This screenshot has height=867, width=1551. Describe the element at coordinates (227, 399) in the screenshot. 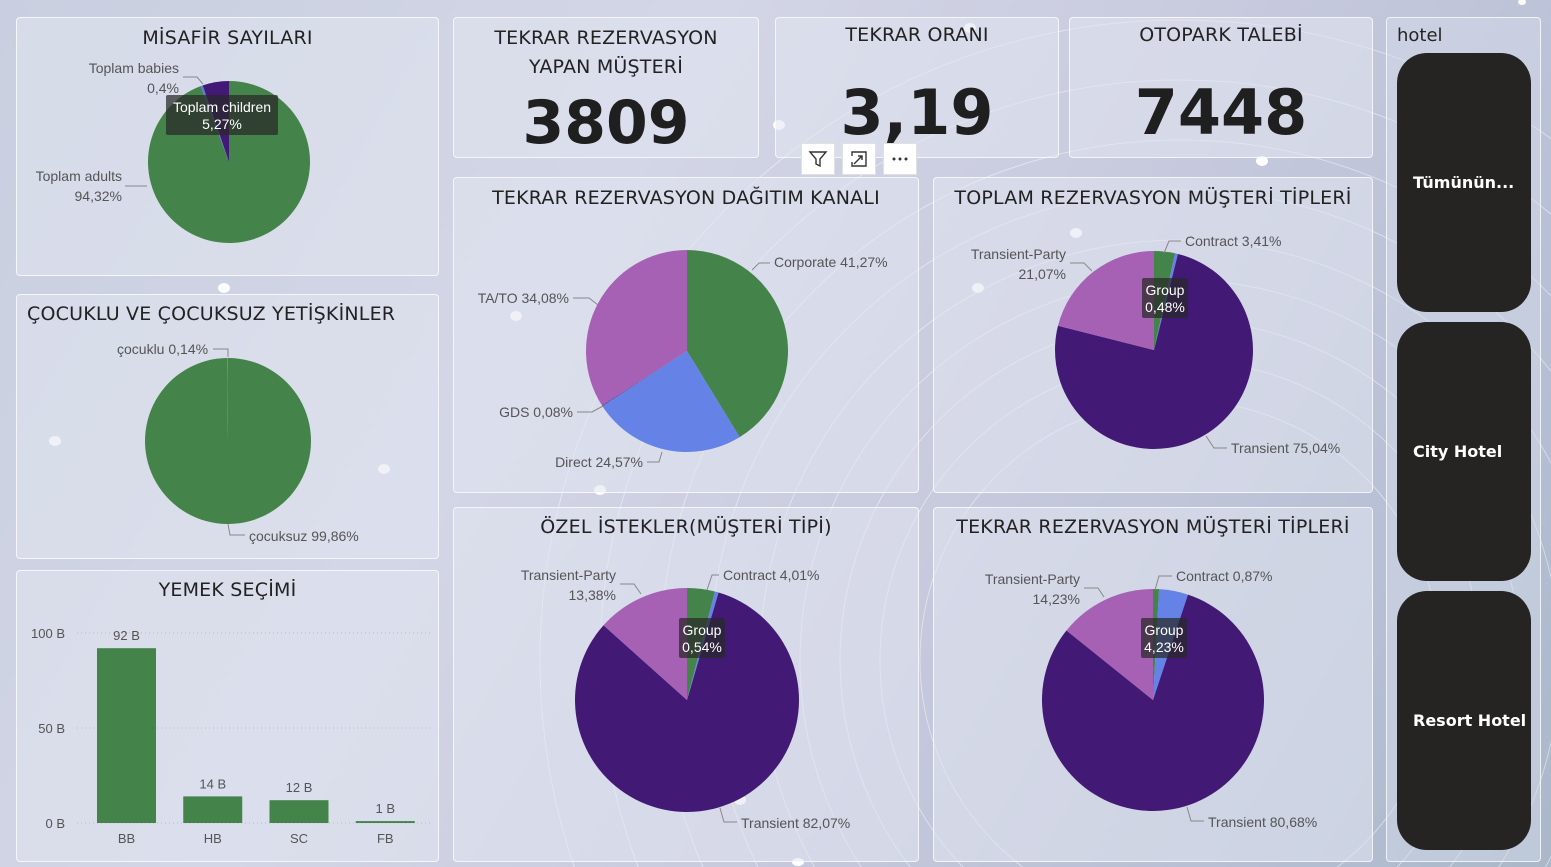

I see `pie-slice-ocuklu` at that location.